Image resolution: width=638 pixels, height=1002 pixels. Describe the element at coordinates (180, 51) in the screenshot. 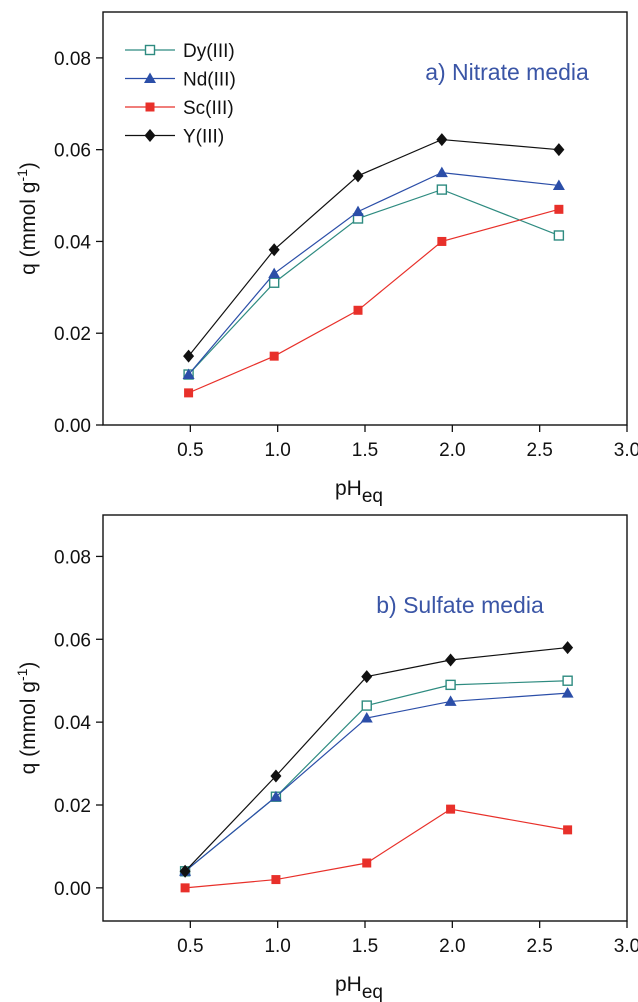

I see `legend-item-dyiii: Dy(III)` at that location.